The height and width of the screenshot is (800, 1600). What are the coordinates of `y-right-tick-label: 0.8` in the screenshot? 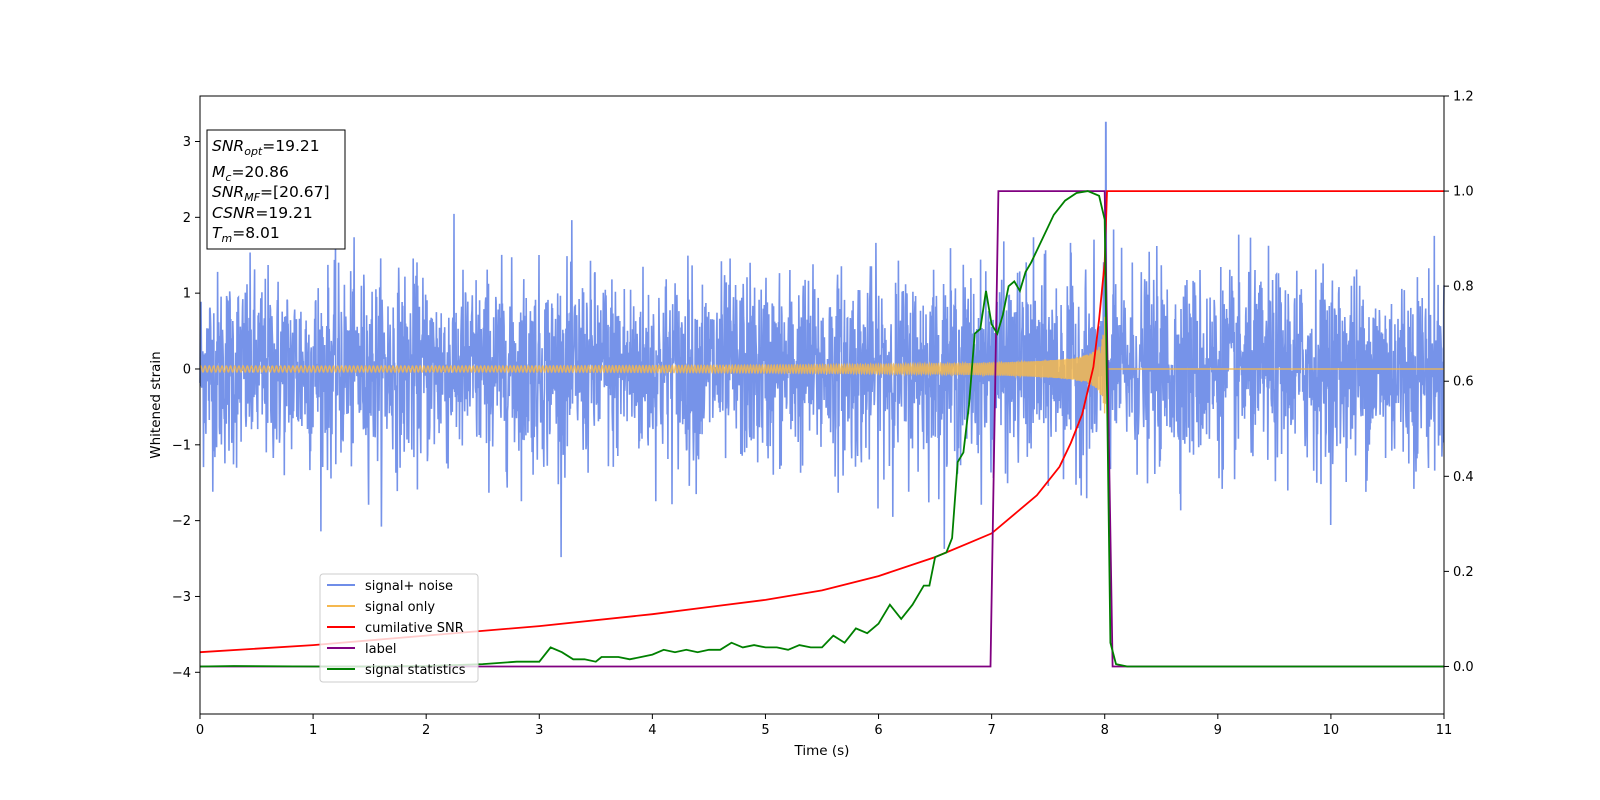 It's located at (1463, 287).